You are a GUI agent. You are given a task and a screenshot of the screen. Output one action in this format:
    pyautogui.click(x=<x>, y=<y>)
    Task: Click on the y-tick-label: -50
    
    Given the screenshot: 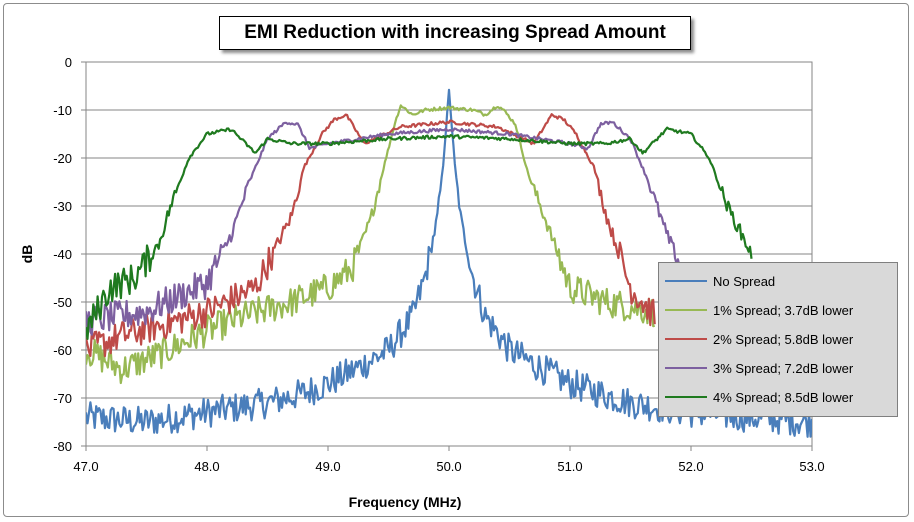 What is the action you would take?
    pyautogui.click(x=62, y=302)
    